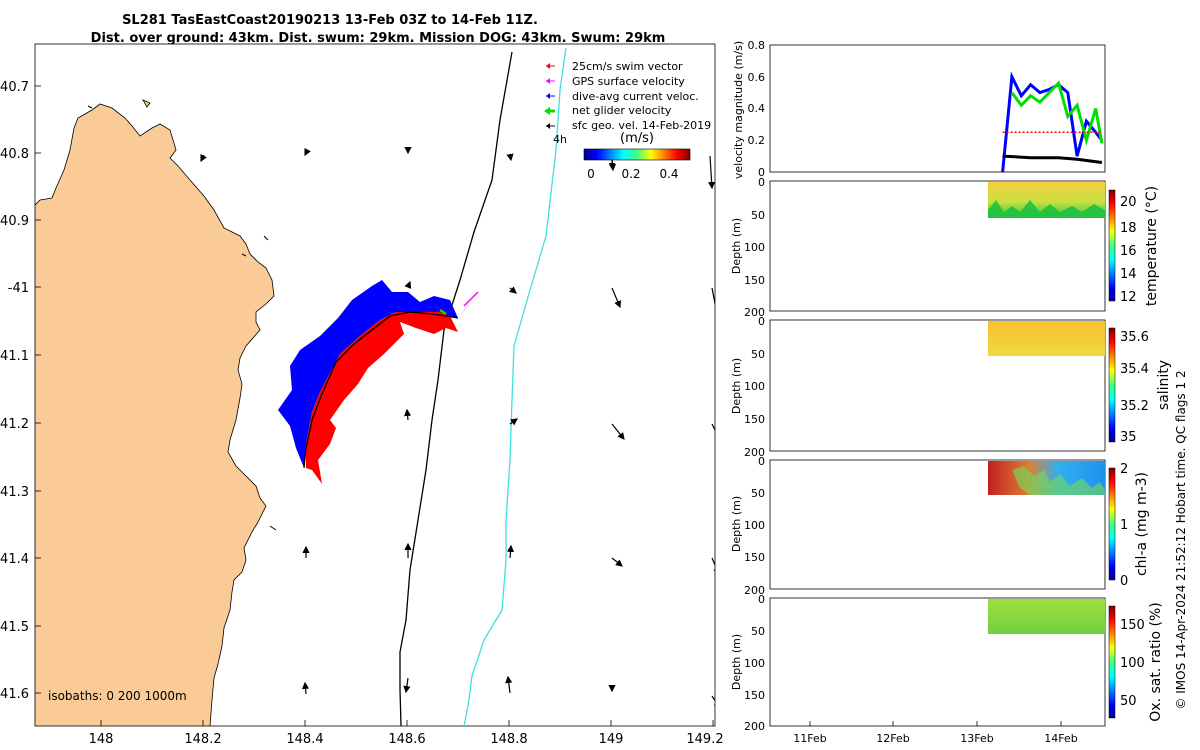 This screenshot has height=750, width=1200. I want to click on map-x-tick-labels: 148 148.2 148.4 148.6 148.8 149 149.2, so click(406, 739).